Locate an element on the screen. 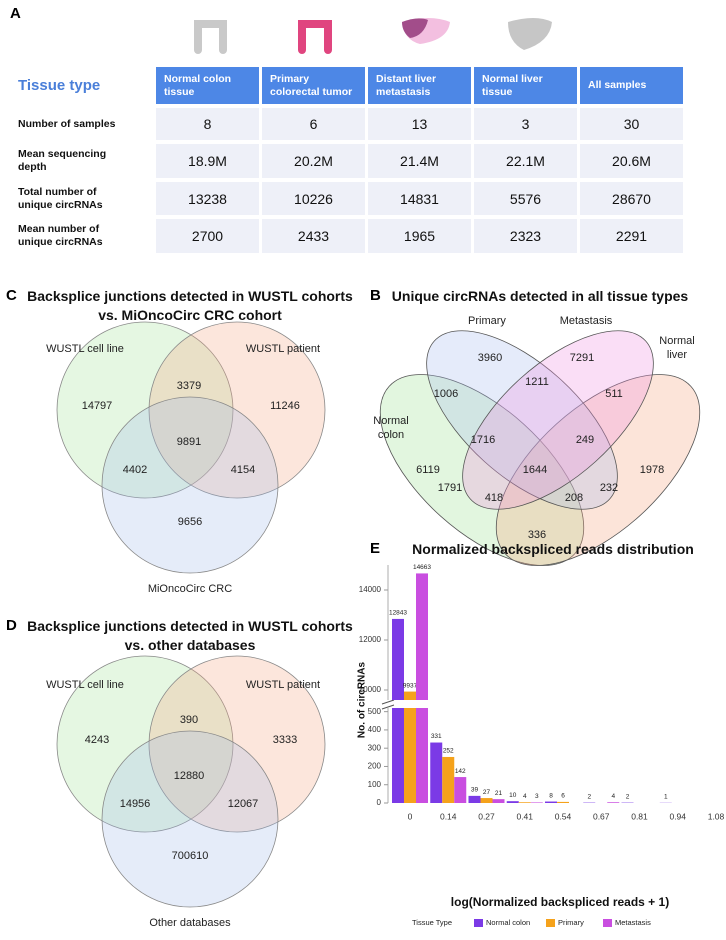 This screenshot has height=940, width=726. region-count: 12067 is located at coordinates (243, 804).